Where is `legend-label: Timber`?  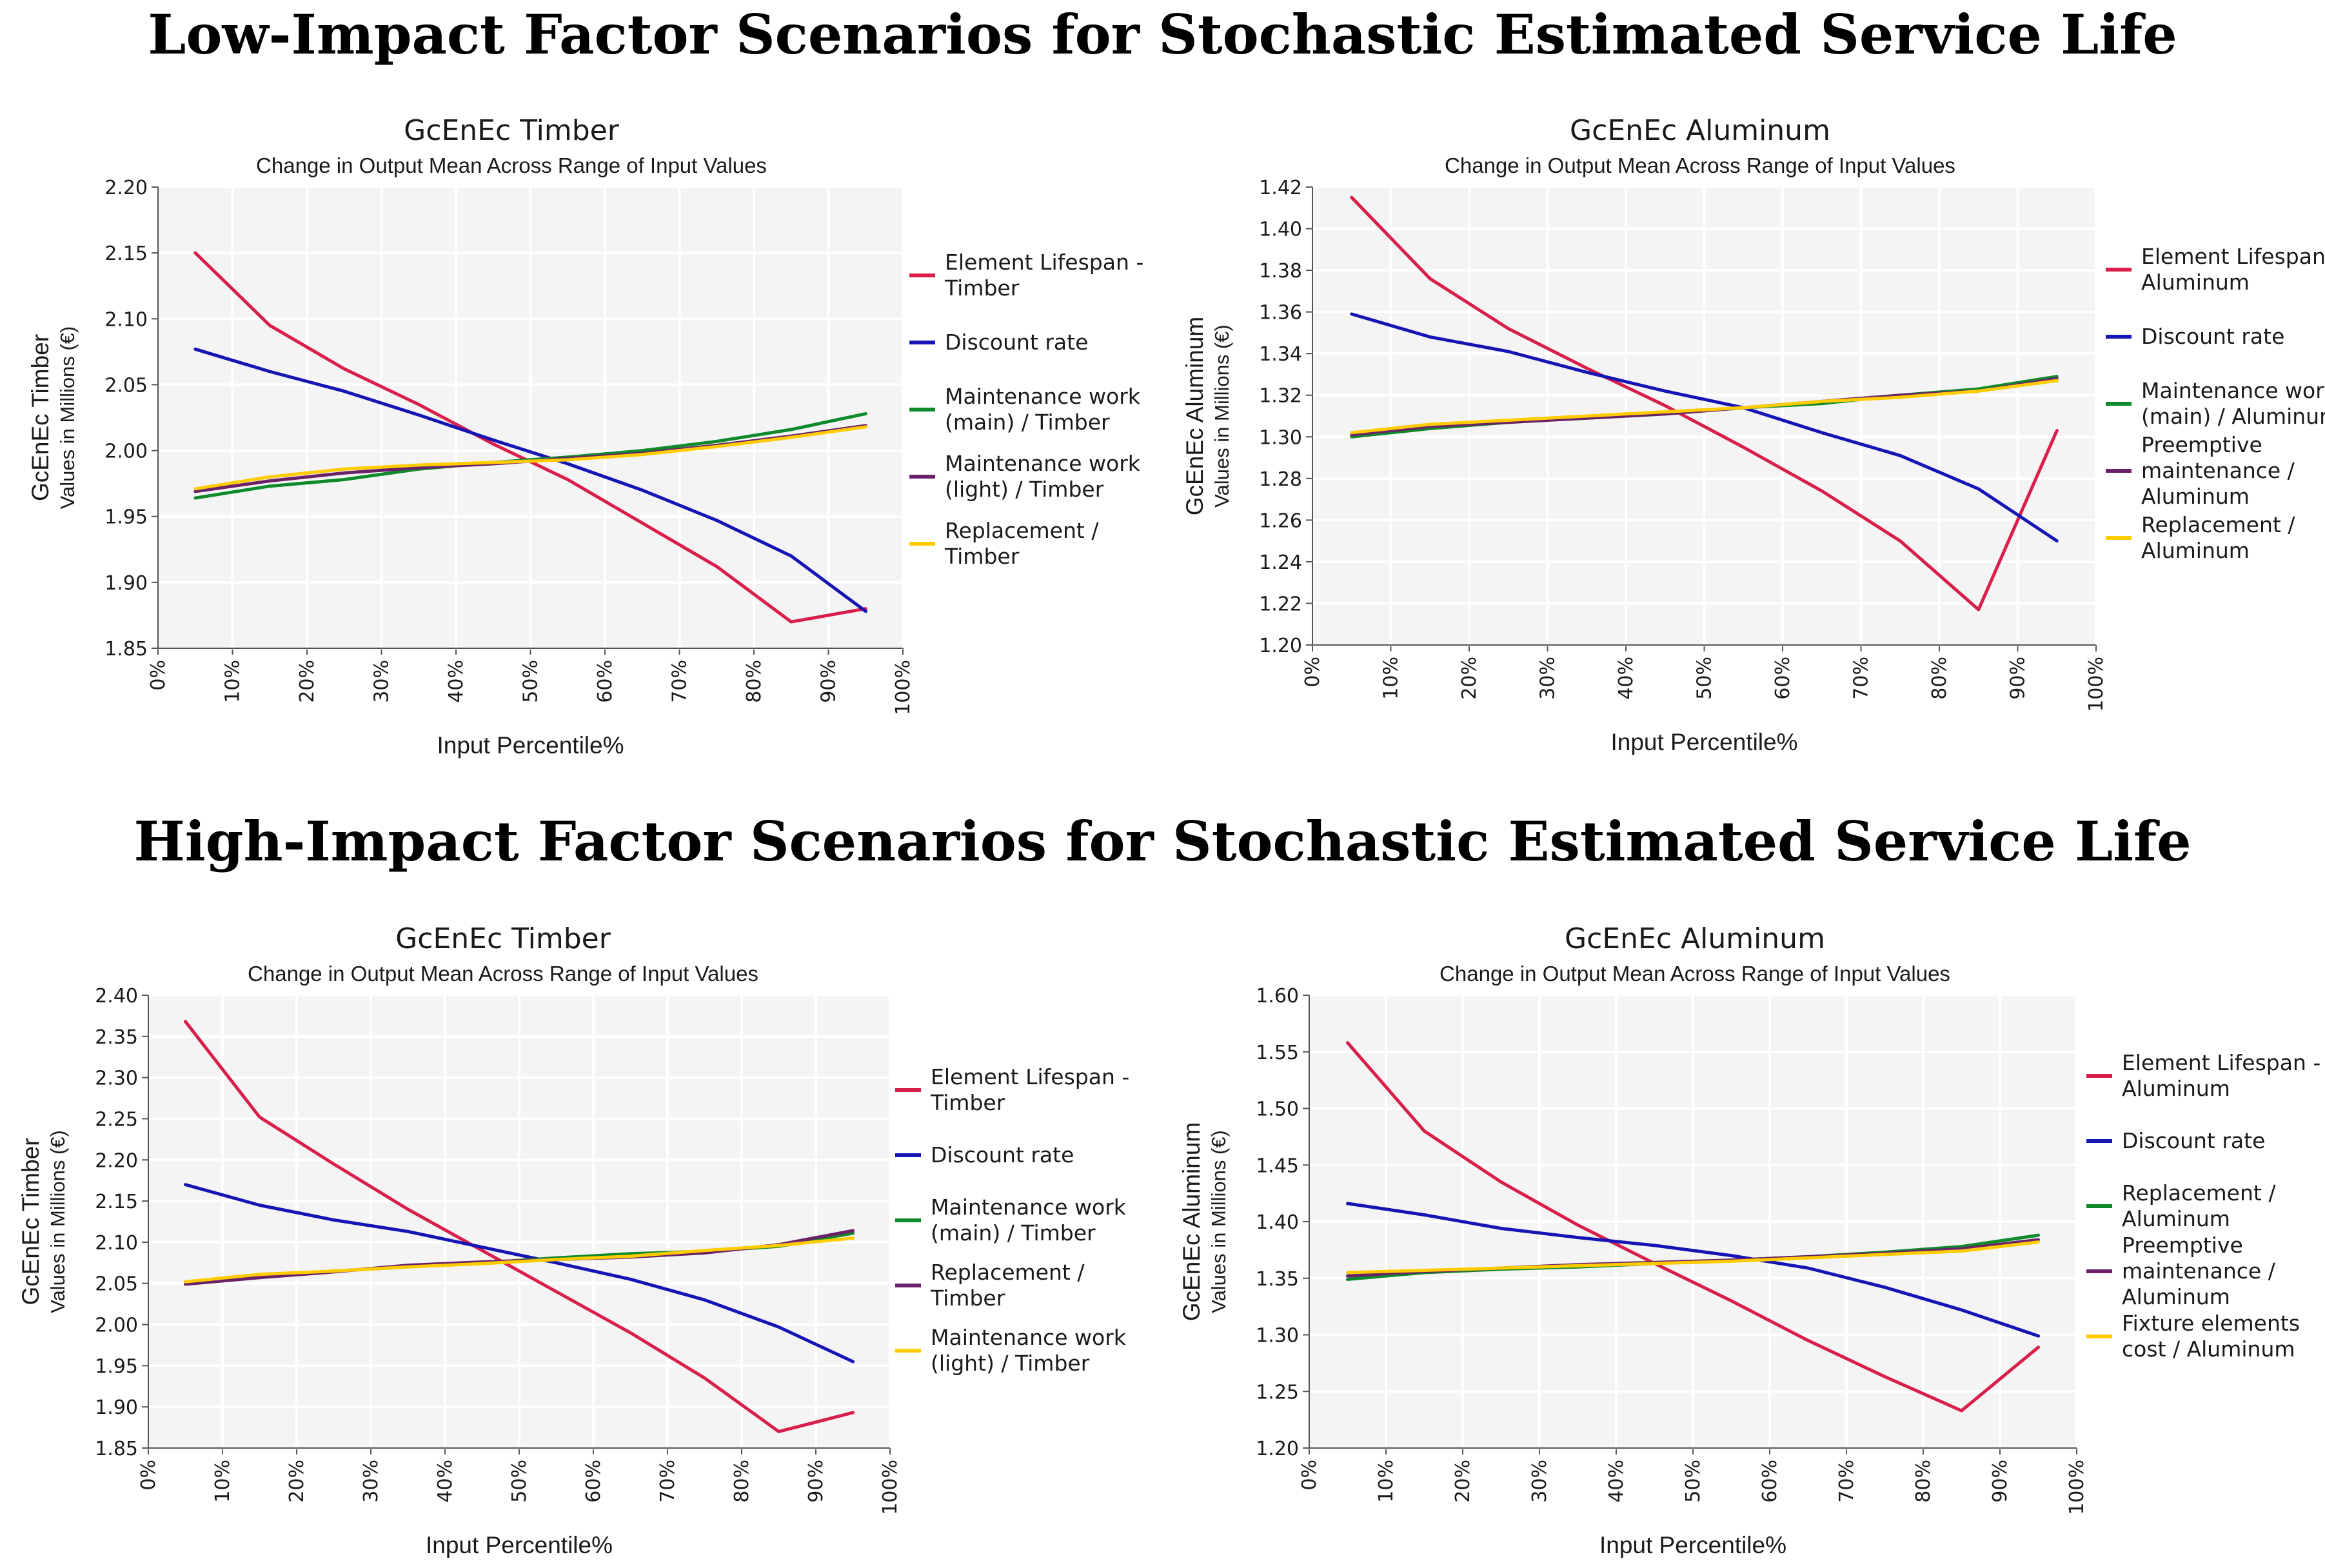
legend-label: Timber is located at coordinates (982, 288).